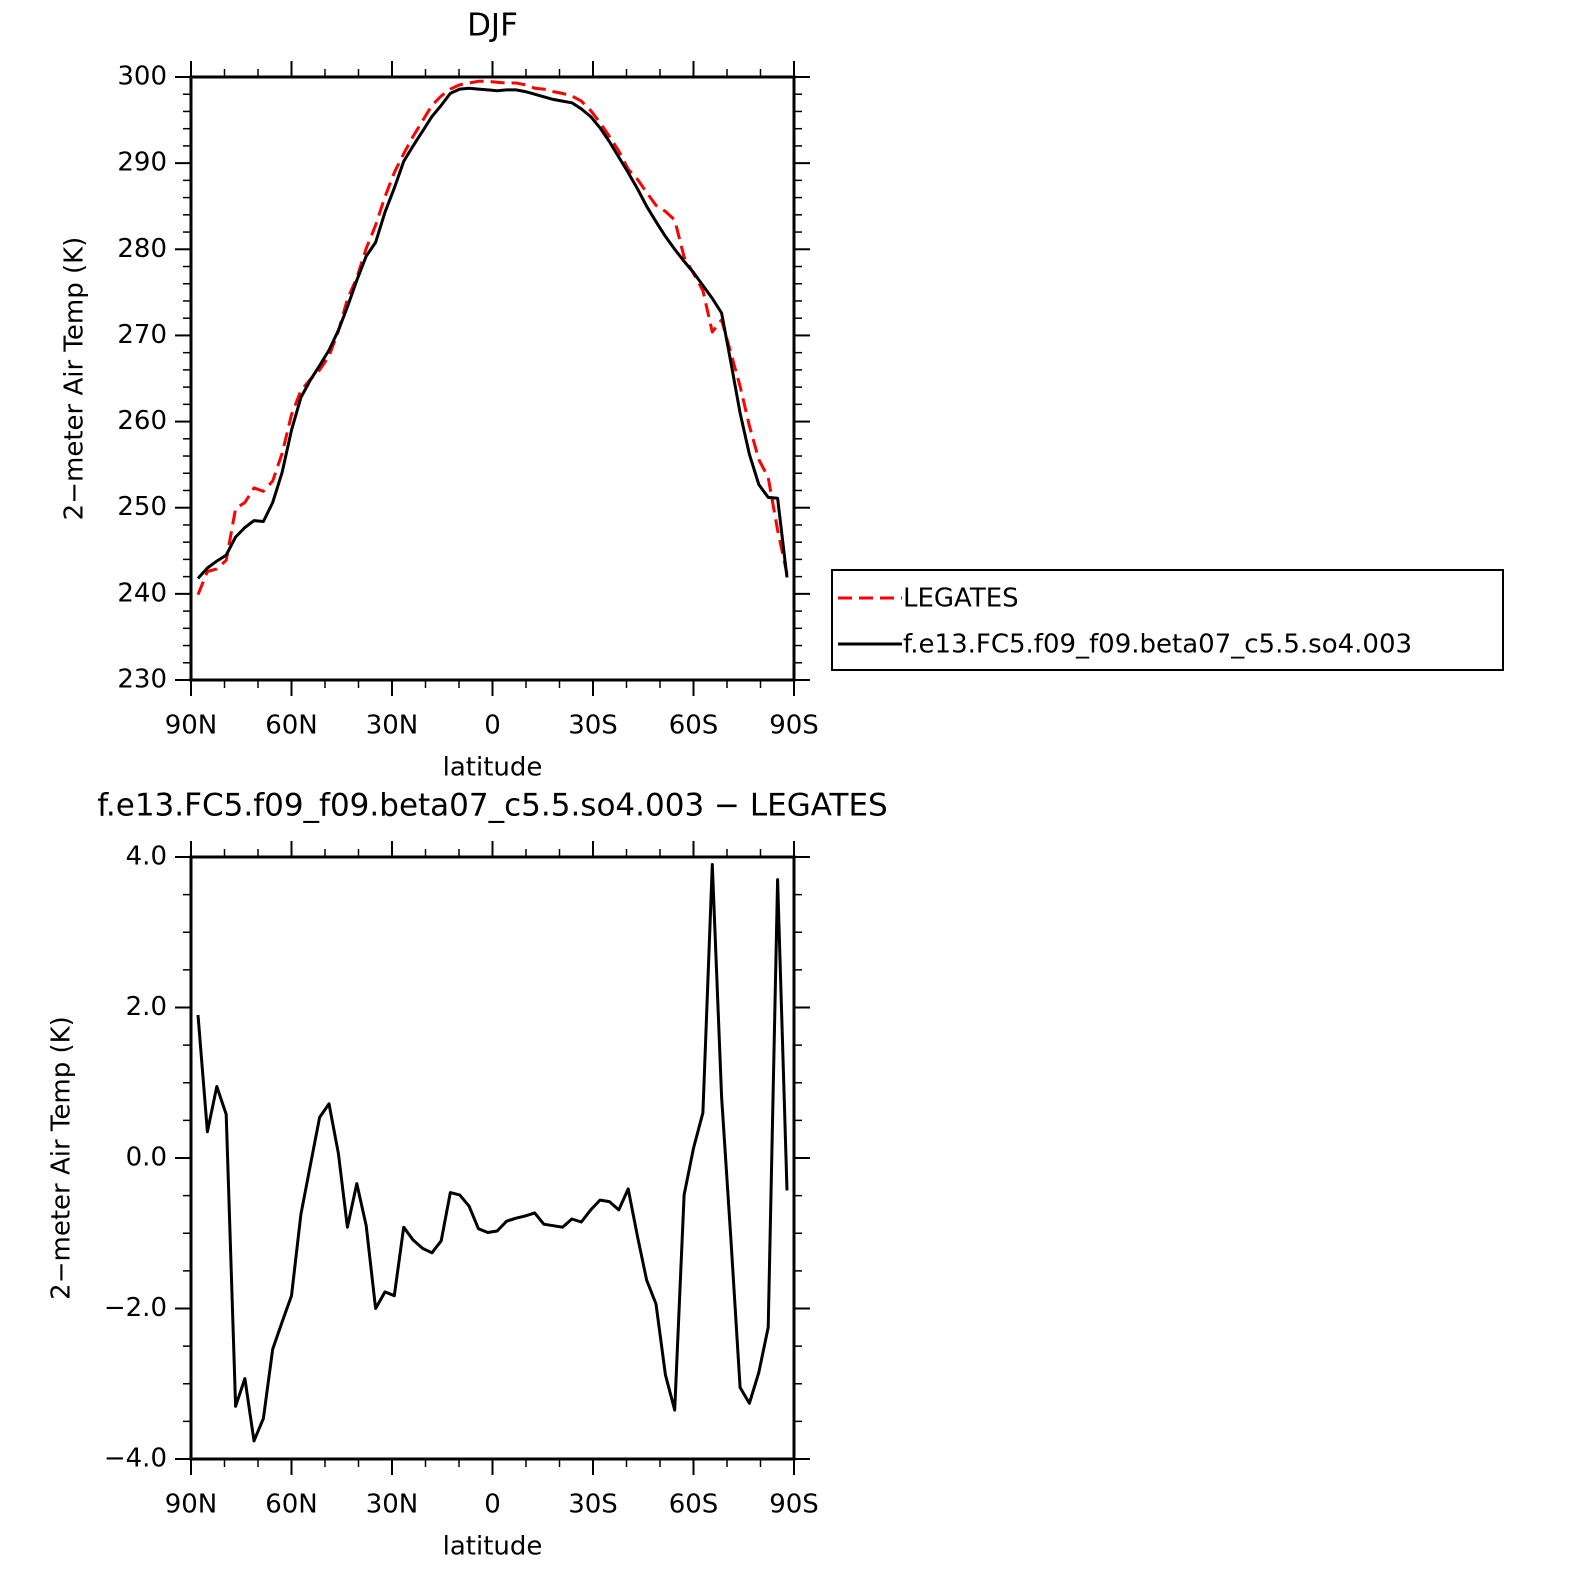  I want to click on y-tick-label: 300, so click(142, 77).